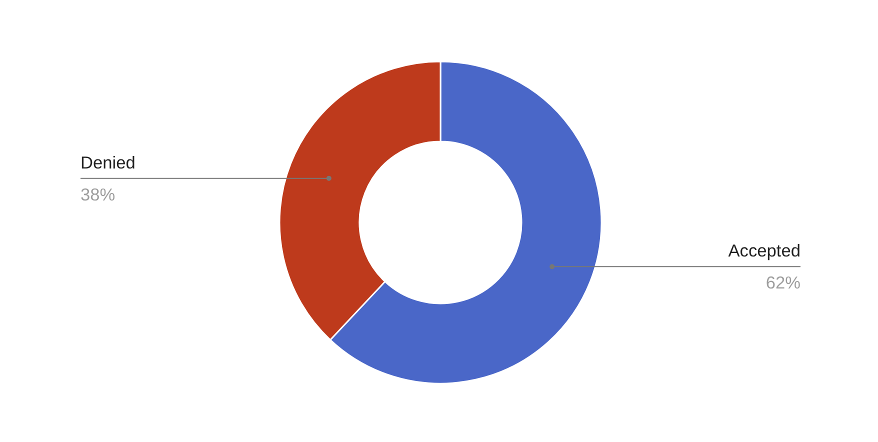 Image resolution: width=878 pixels, height=442 pixels. What do you see at coordinates (764, 250) in the screenshot?
I see `slice-label: Accepted` at bounding box center [764, 250].